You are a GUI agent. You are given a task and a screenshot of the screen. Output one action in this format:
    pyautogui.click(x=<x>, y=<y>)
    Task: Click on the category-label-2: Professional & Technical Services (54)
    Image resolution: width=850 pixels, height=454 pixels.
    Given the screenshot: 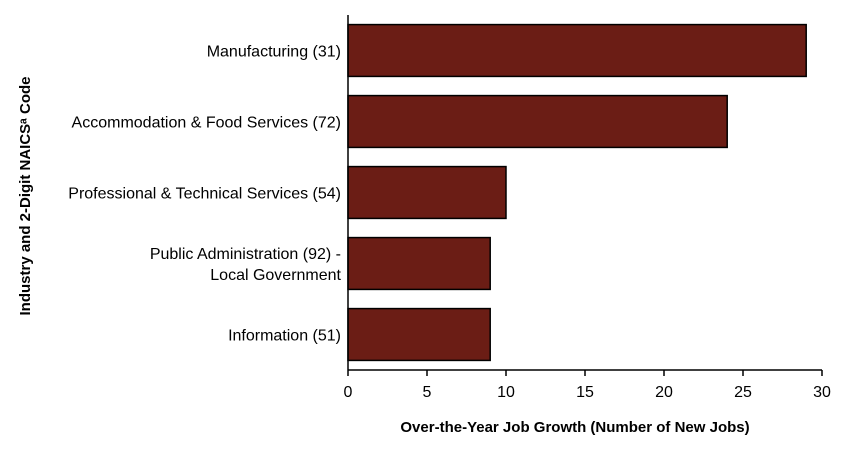 What is the action you would take?
    pyautogui.click(x=204, y=194)
    